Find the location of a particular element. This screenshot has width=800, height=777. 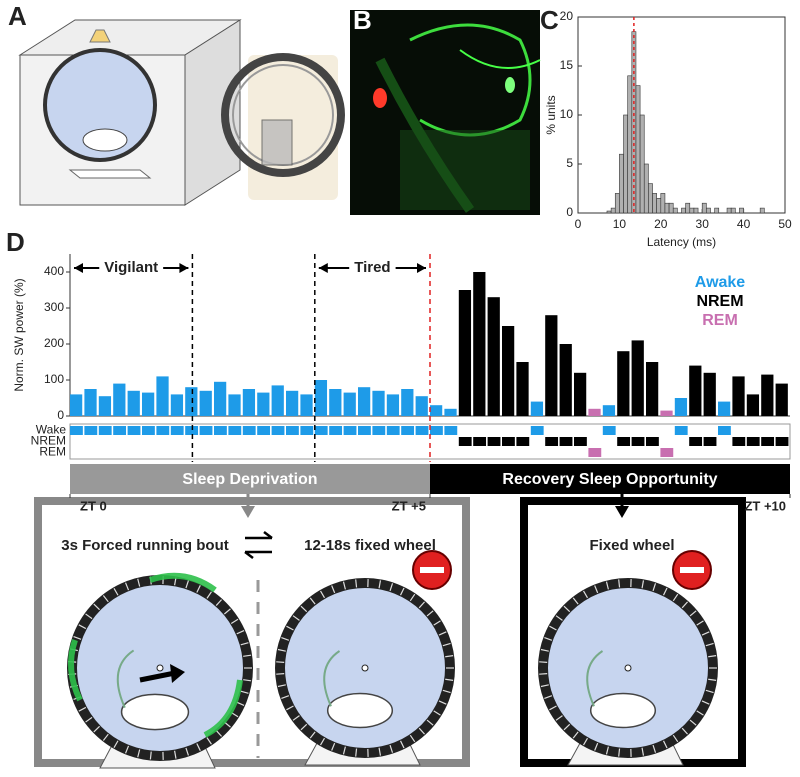

y-tick-label: 10 is located at coordinates (567, 114).